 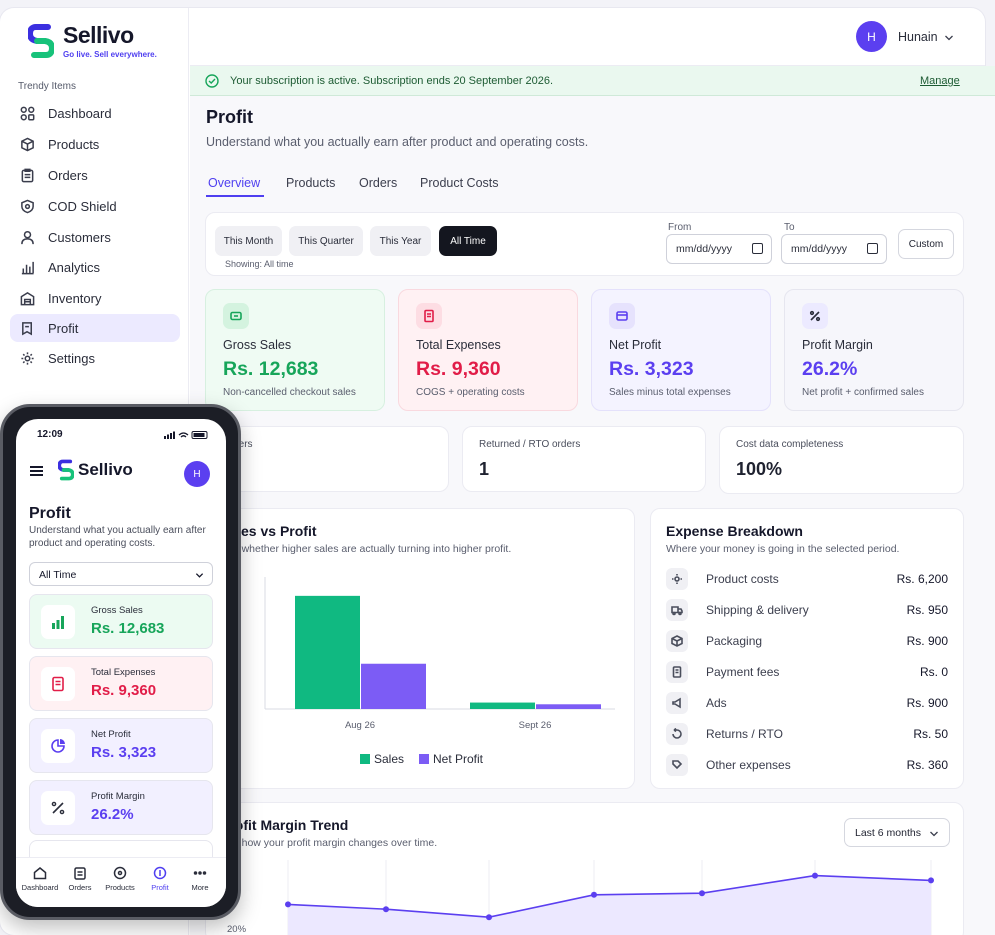 What do you see at coordinates (95, 113) in the screenshot?
I see `sidebar-item-dashboard: Dashboard` at bounding box center [95, 113].